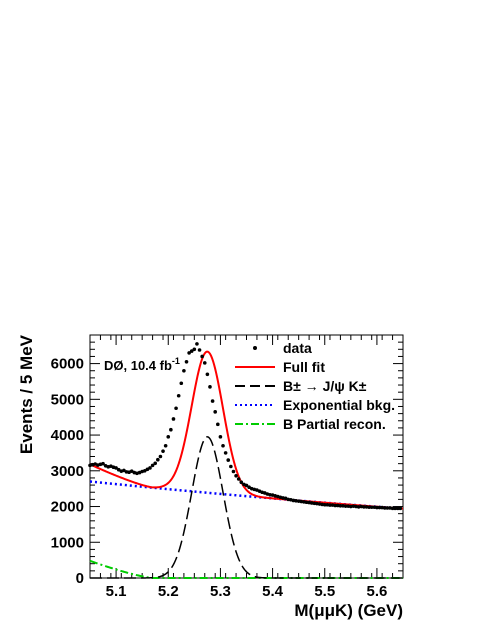  Describe the element at coordinates (339, 405) in the screenshot. I see `legend-label: Exponential bkg.` at that location.